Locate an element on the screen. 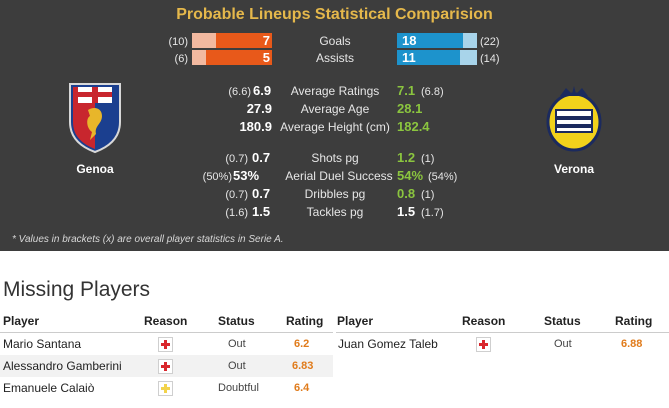 This screenshot has height=408, width=669. home-goals-value: 7 is located at coordinates (266, 40).